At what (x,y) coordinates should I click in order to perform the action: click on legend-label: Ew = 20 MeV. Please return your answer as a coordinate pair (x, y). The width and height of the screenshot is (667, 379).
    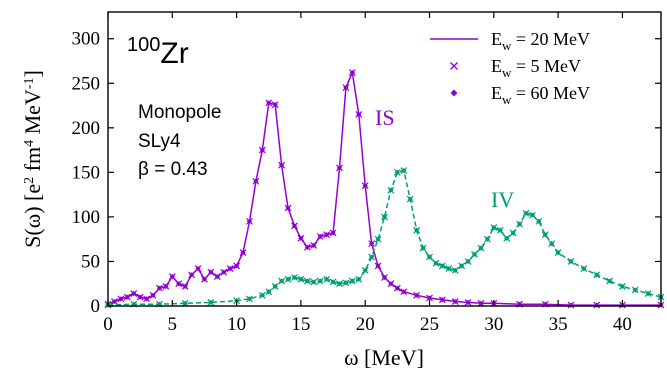
    Looking at the image, I should click on (540, 41).